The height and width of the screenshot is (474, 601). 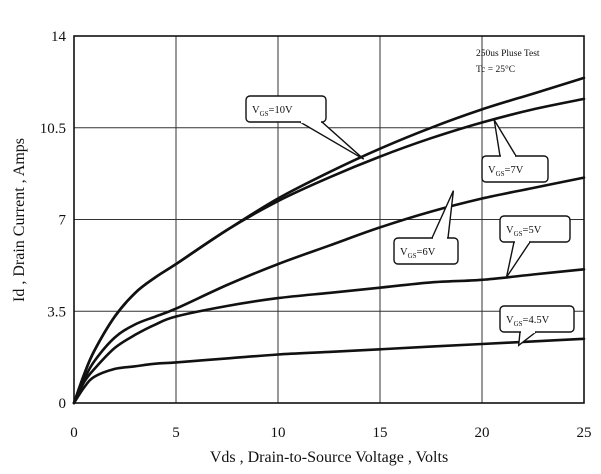 I want to click on y-tick-label: 7, so click(x=63, y=221).